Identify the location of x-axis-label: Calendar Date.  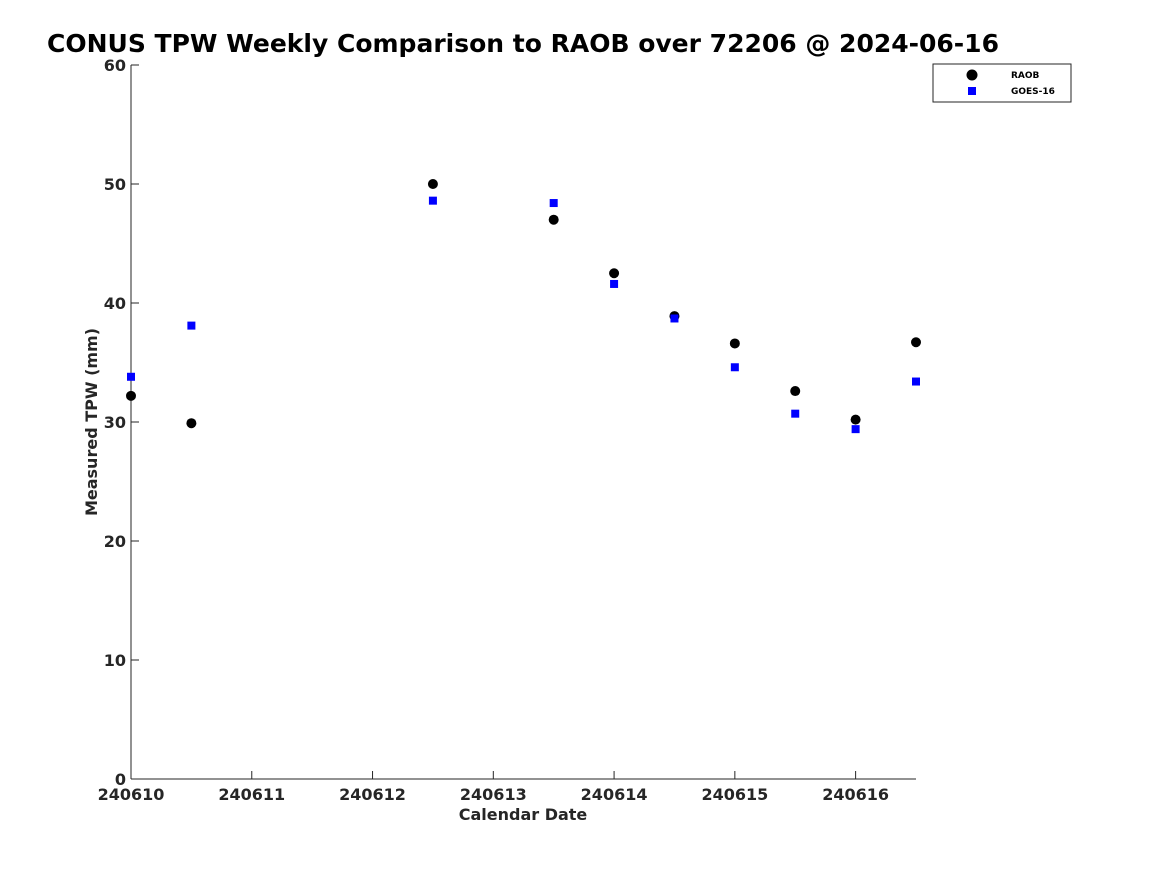
(523, 814).